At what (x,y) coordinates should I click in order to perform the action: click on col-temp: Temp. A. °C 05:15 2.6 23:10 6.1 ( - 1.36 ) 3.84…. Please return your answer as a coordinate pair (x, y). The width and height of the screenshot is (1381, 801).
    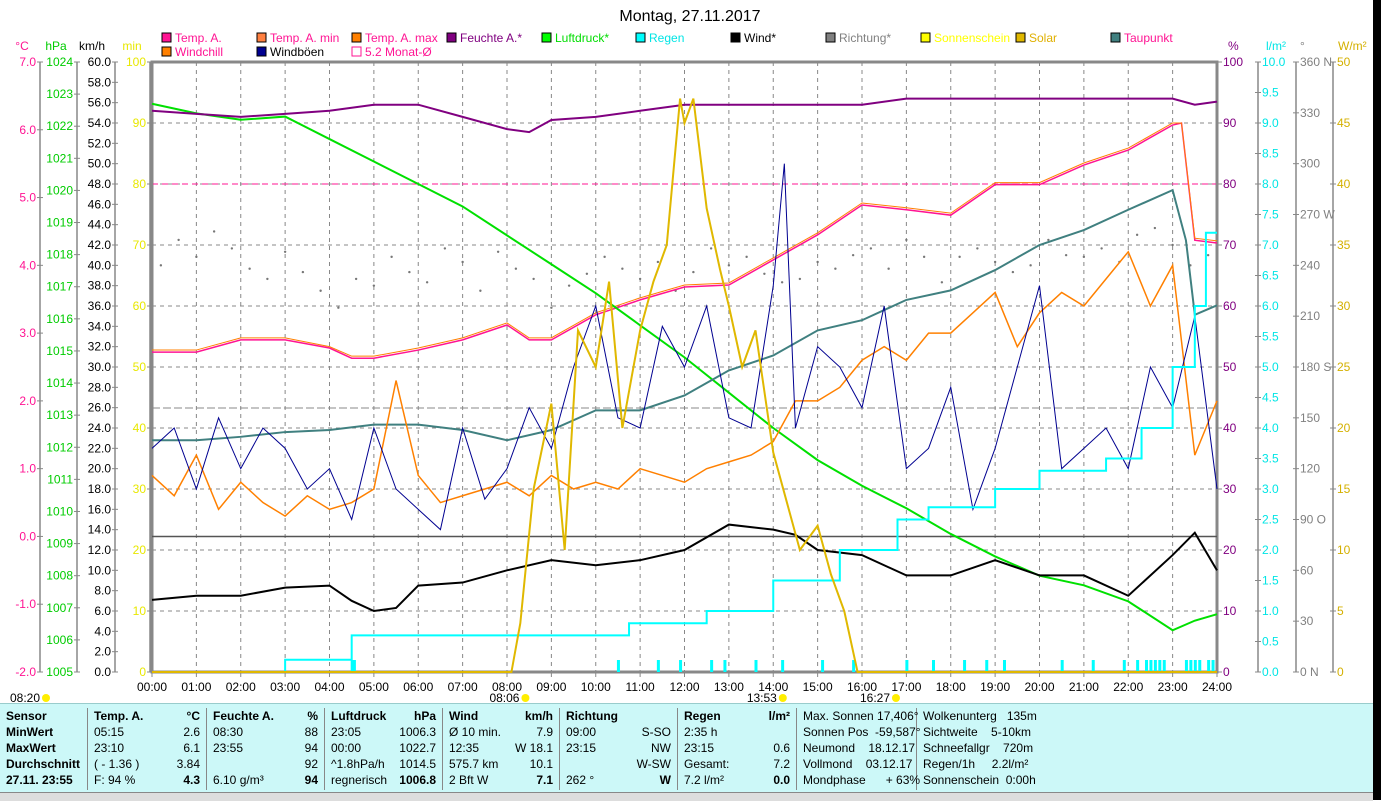
    Looking at the image, I should click on (147, 749).